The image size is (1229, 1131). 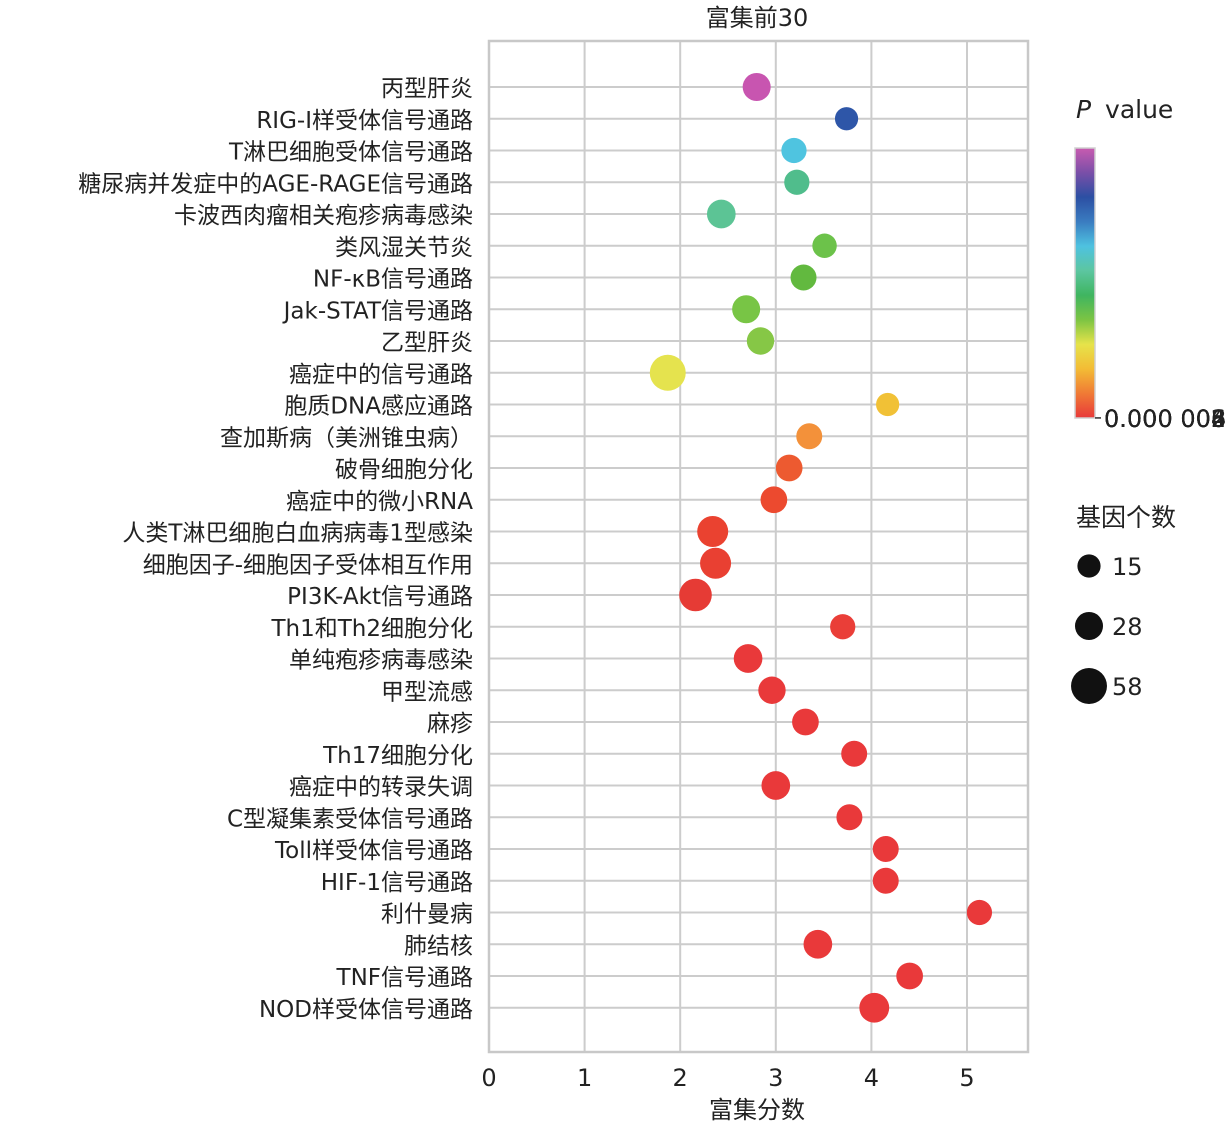 I want to click on gene-count-size-legend: 基因个数 15 28 58, so click(x=1123, y=603).